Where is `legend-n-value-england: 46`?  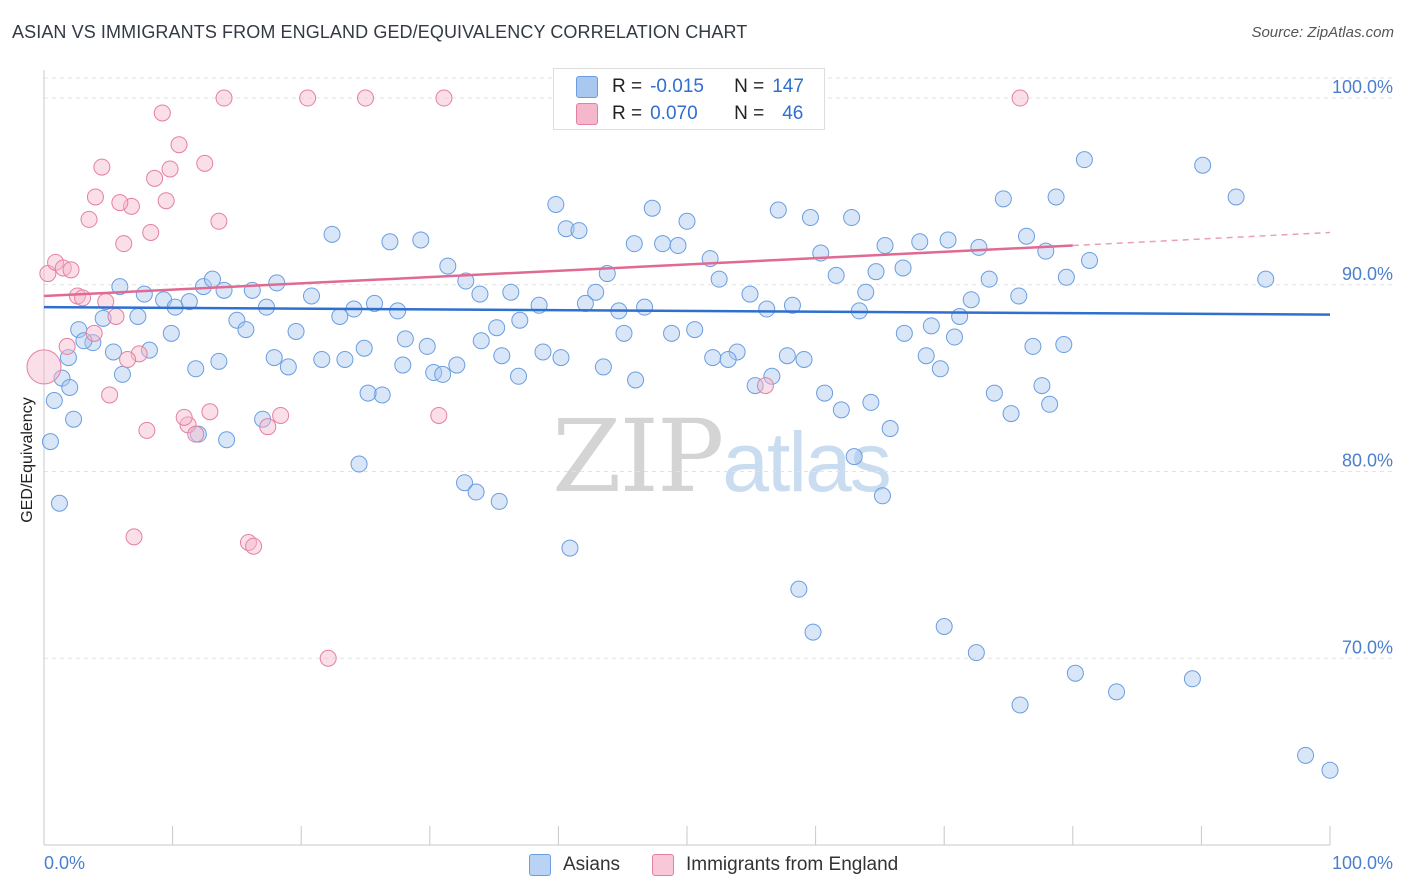
legend-n-value-england: 46 is located at coordinates (793, 113).